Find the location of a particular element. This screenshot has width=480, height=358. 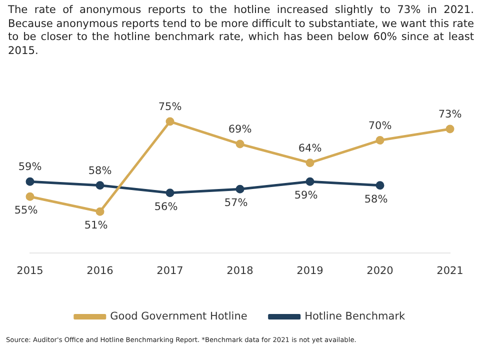

data-label: 69% is located at coordinates (240, 130).